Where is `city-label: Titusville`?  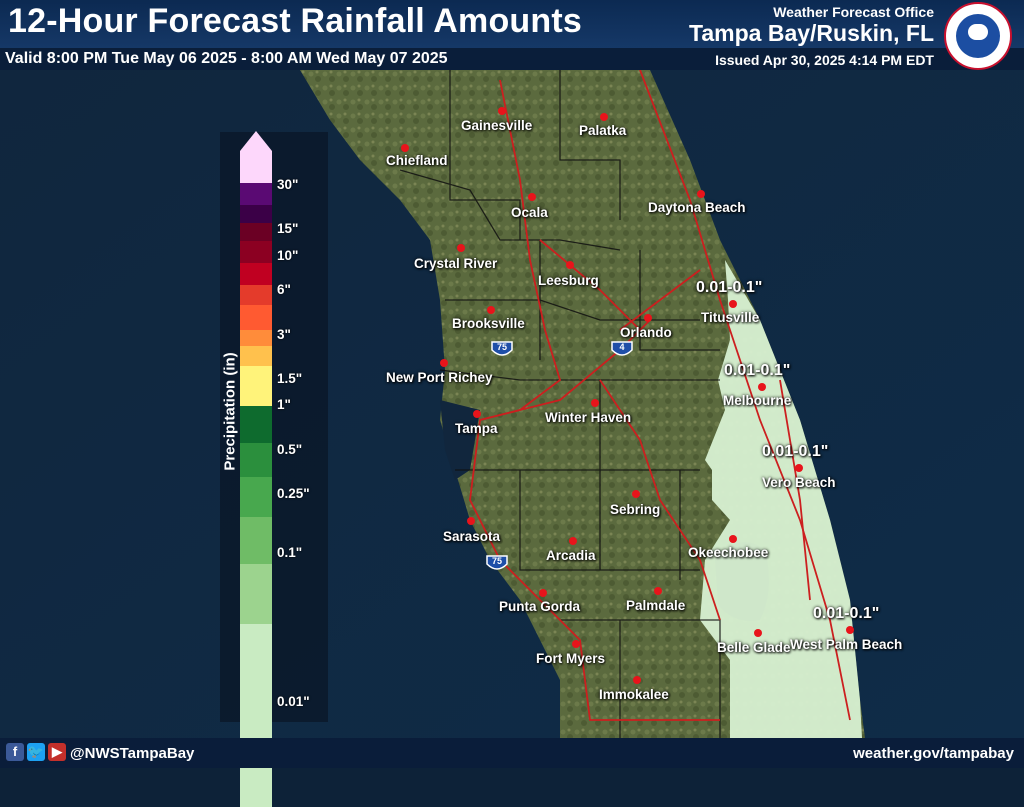 city-label: Titusville is located at coordinates (730, 317).